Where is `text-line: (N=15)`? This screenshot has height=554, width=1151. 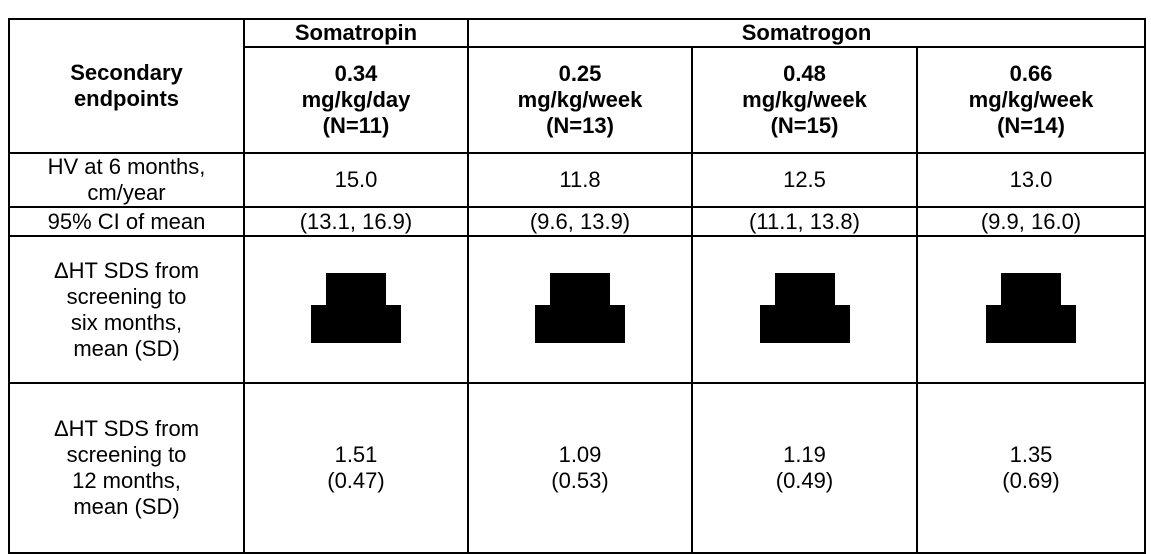 text-line: (N=15) is located at coordinates (804, 125).